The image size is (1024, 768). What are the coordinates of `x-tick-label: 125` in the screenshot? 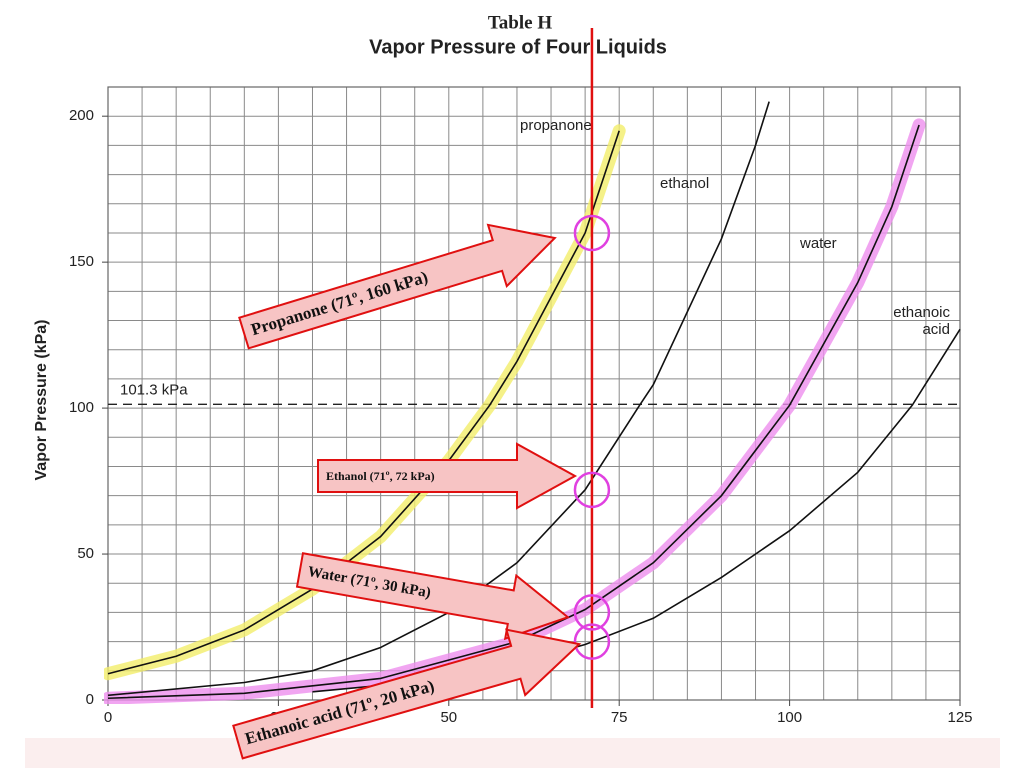 It's located at (959, 717).